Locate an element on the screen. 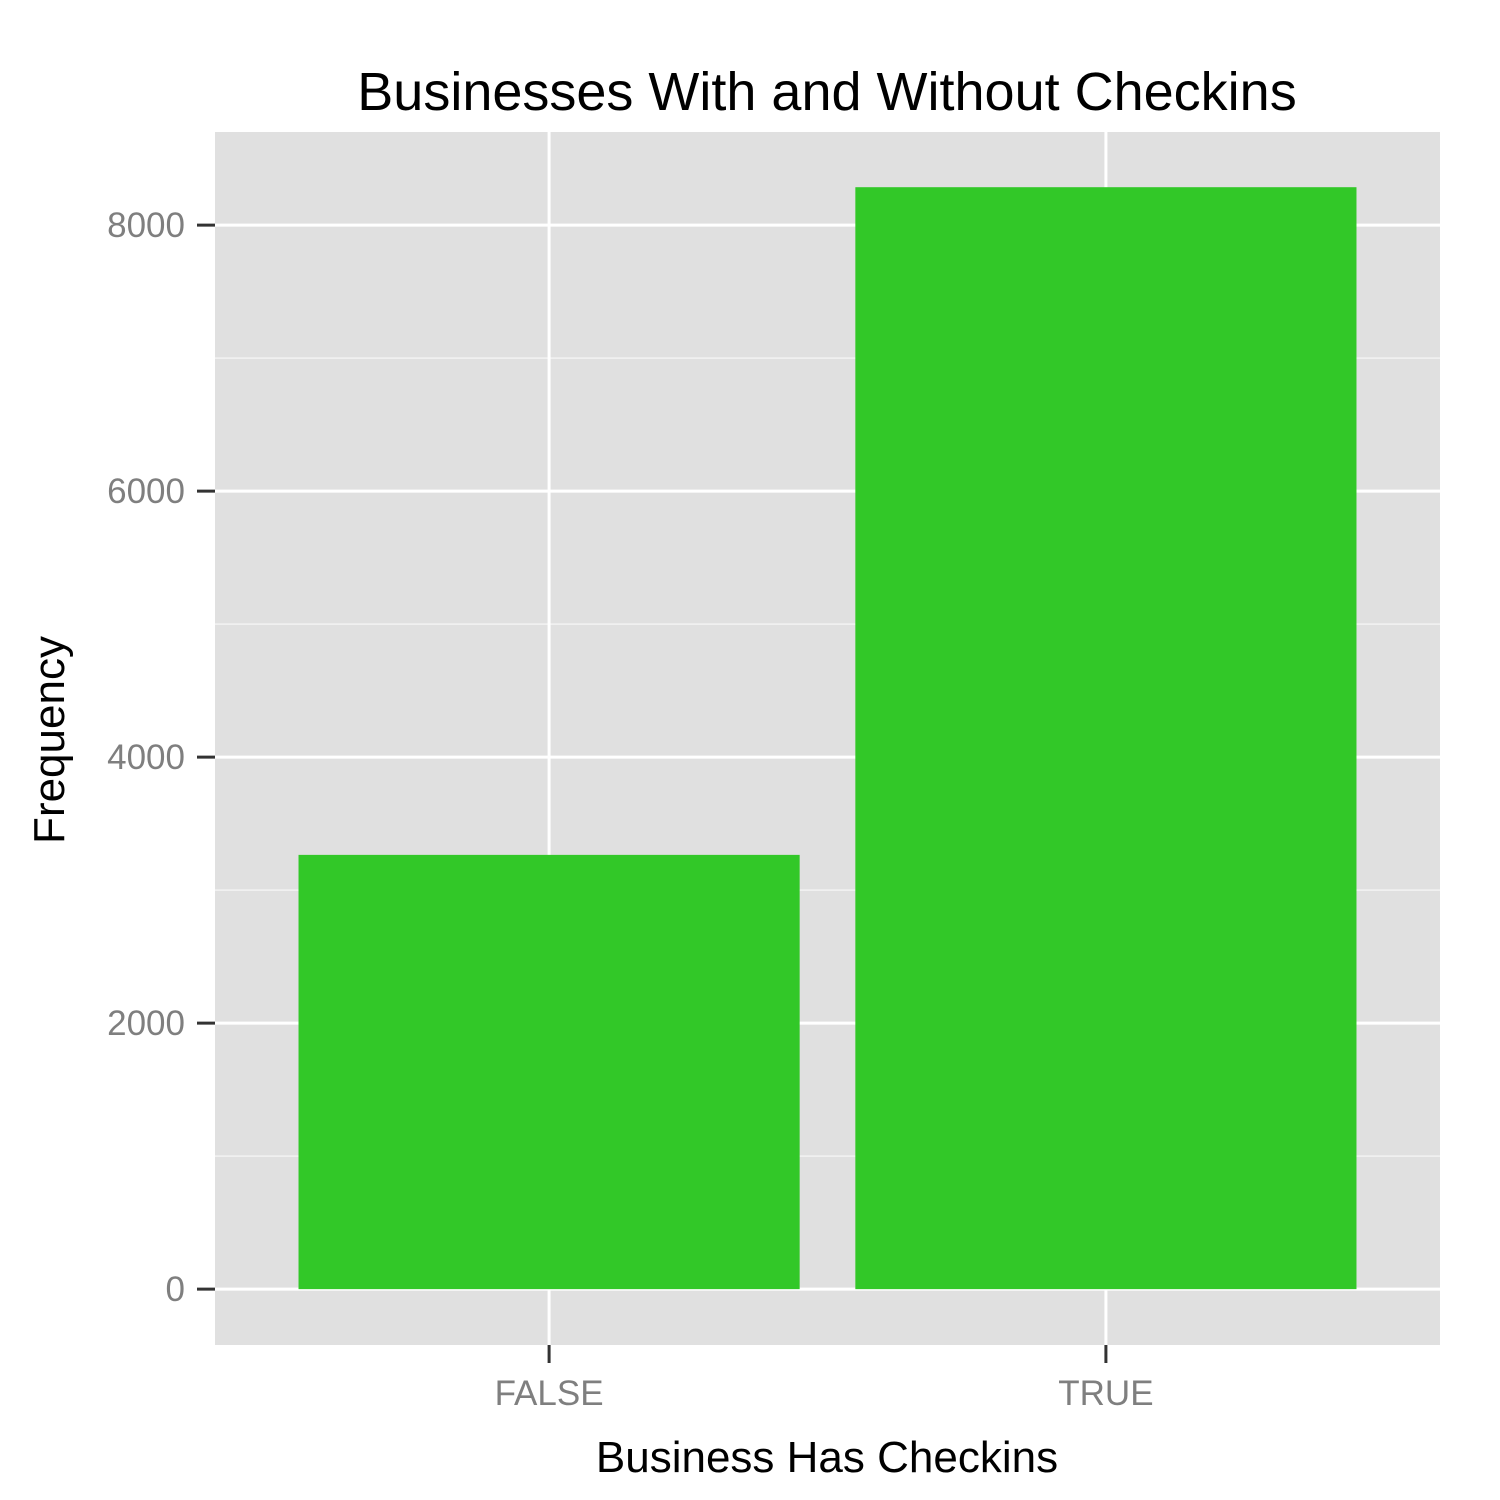  bar-false is located at coordinates (549, 1072).